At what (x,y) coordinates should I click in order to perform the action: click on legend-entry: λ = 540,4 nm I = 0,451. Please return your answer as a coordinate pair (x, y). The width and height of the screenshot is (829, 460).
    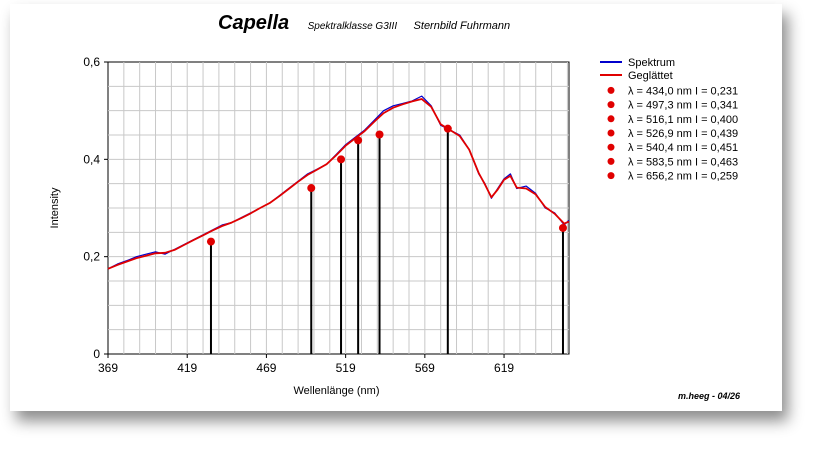
    Looking at the image, I should click on (683, 148).